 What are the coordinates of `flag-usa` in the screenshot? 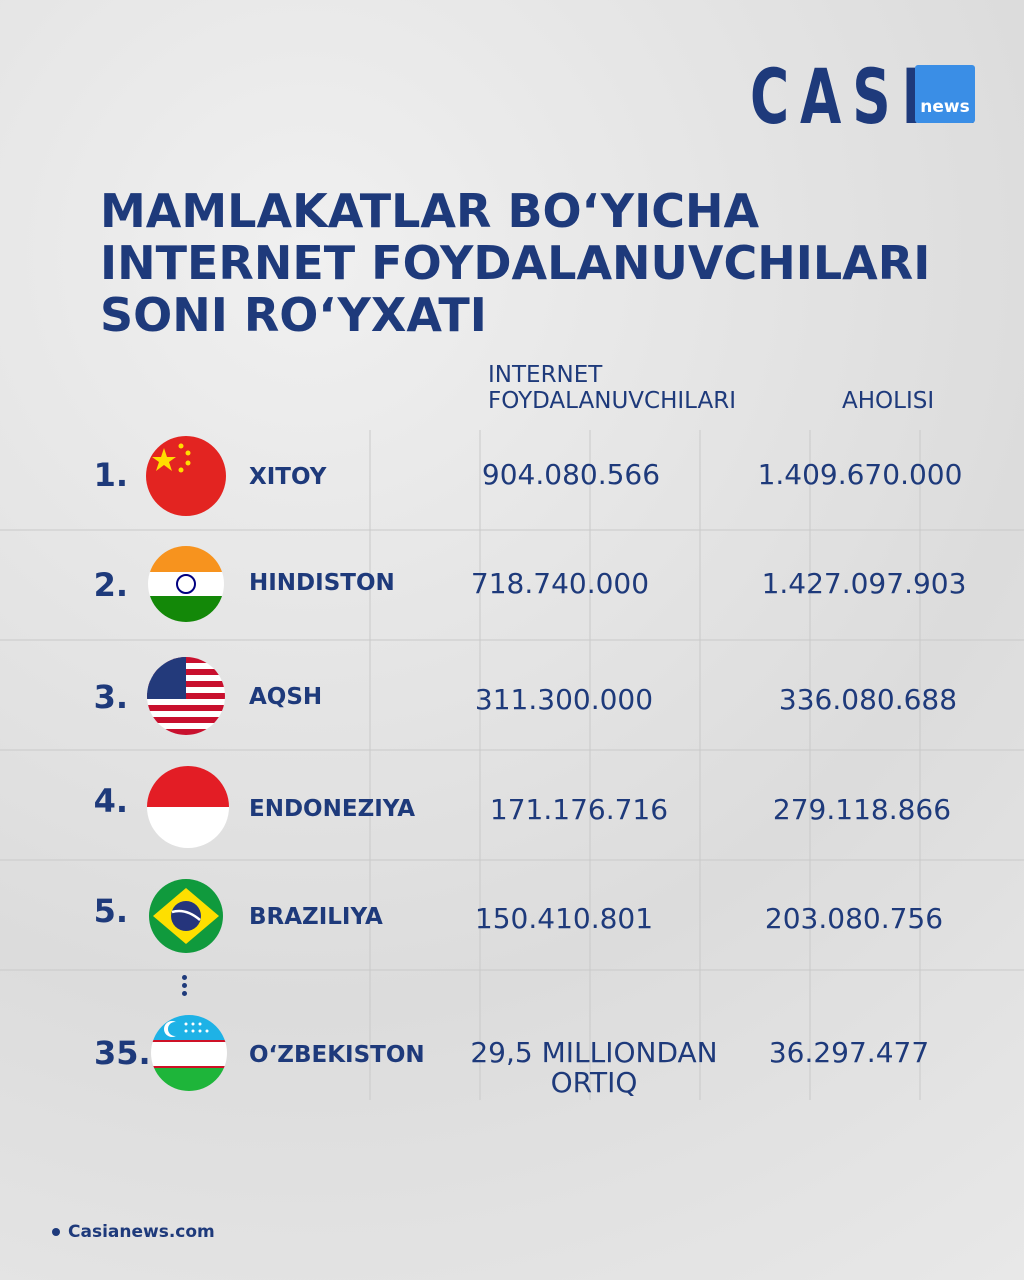 It's located at (186, 696).